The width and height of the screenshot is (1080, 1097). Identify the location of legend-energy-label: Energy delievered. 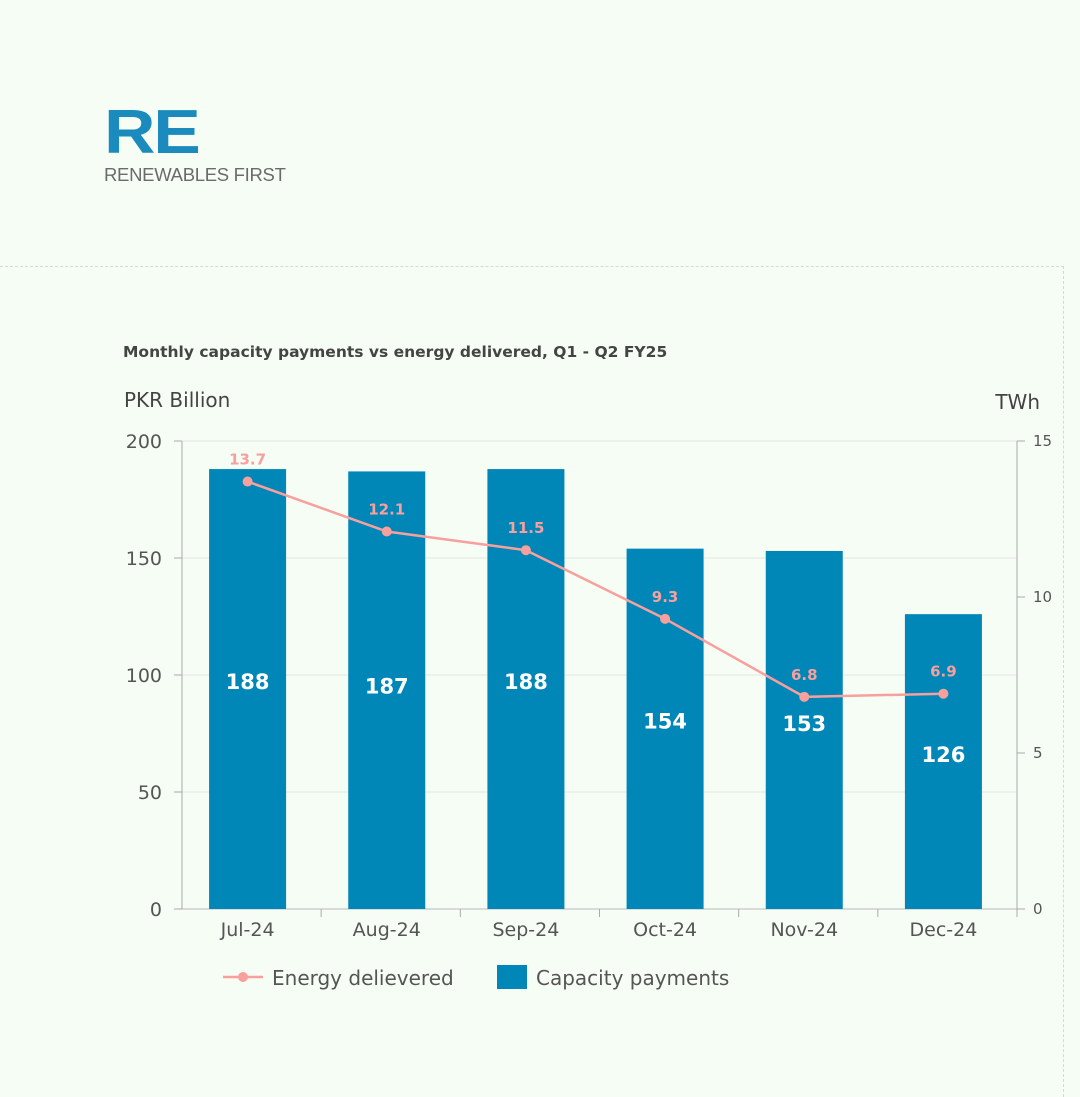
(363, 978).